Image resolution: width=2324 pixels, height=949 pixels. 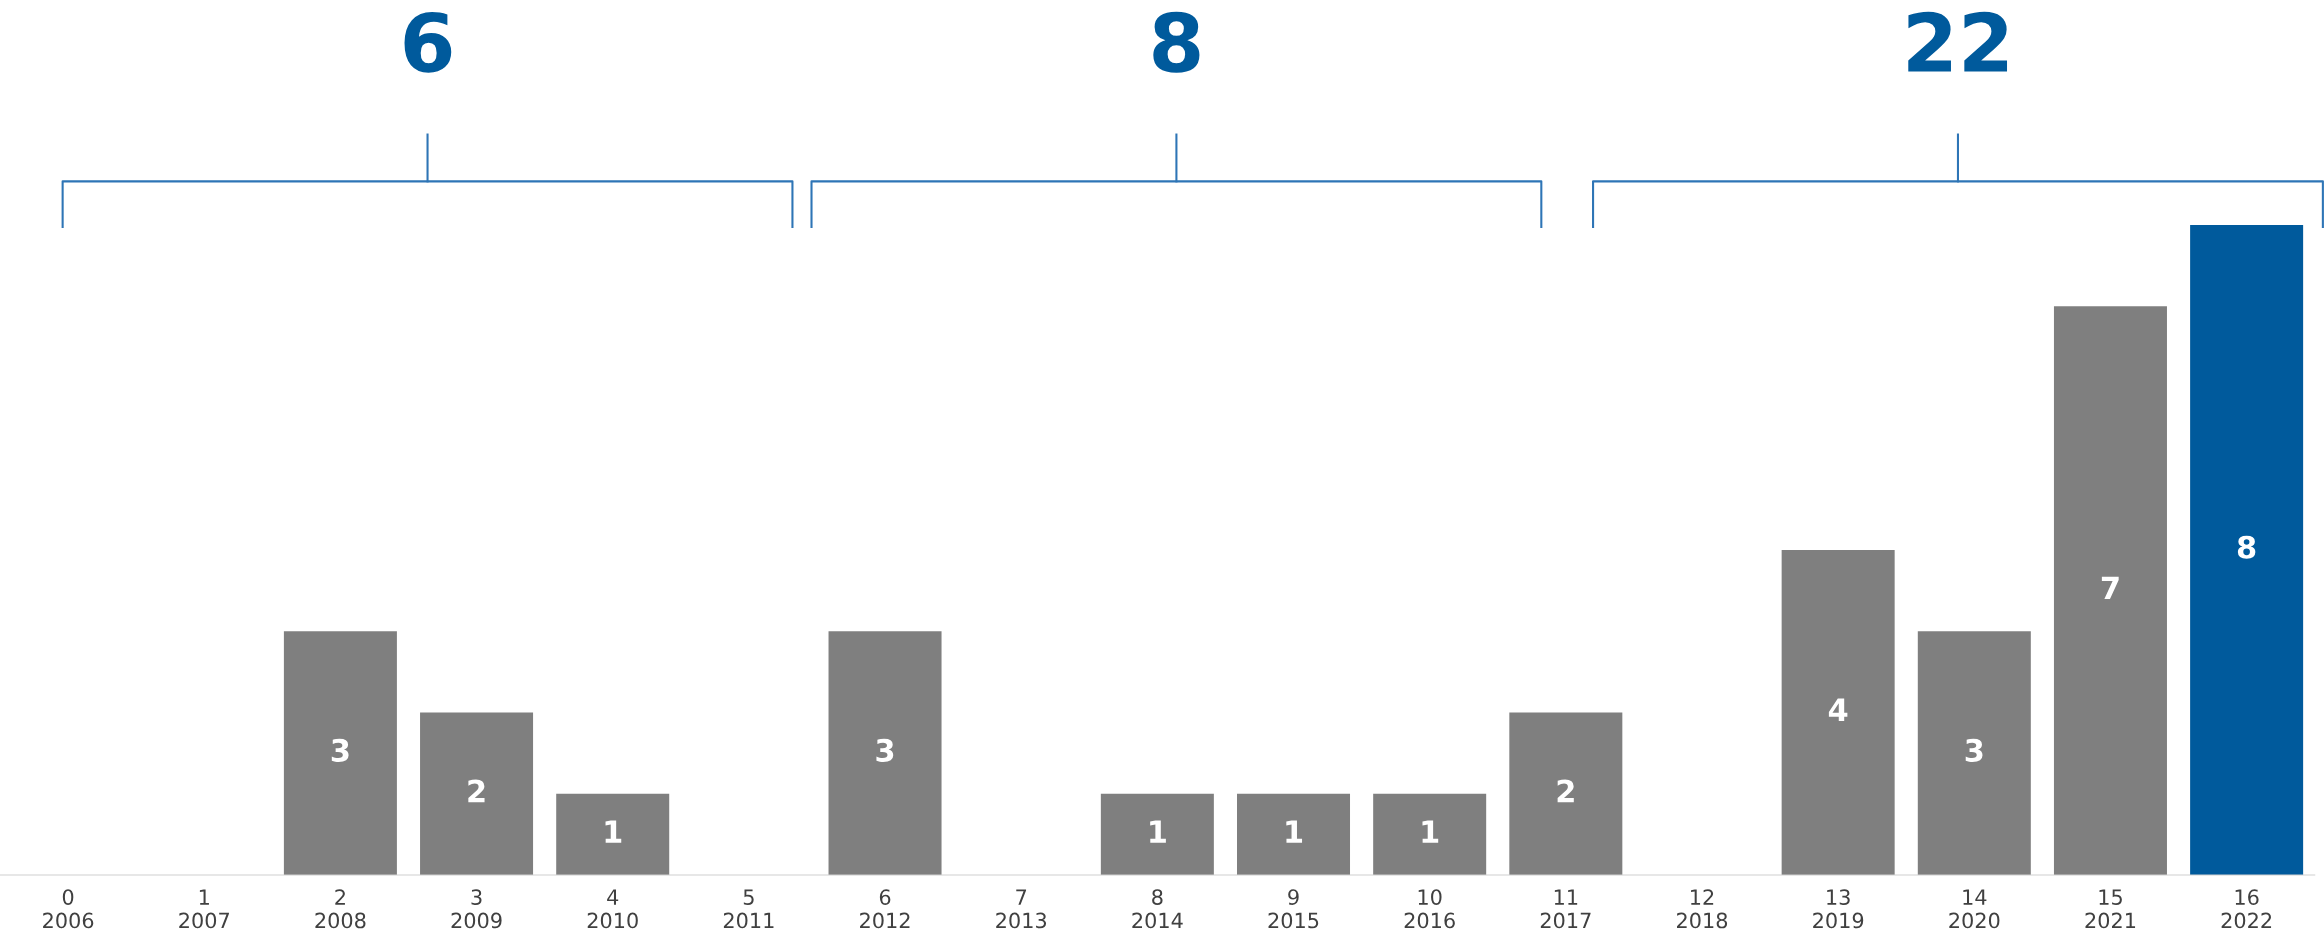 I want to click on x-tick-label: 5 2011, so click(x=748, y=909).